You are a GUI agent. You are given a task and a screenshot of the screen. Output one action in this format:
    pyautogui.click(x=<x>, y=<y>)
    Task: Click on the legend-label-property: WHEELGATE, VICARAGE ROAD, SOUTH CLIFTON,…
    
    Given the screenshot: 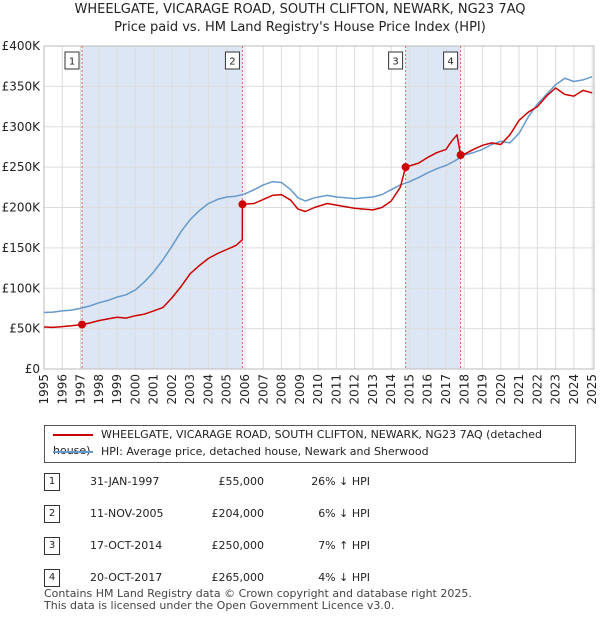 What is the action you would take?
    pyautogui.click(x=297, y=442)
    